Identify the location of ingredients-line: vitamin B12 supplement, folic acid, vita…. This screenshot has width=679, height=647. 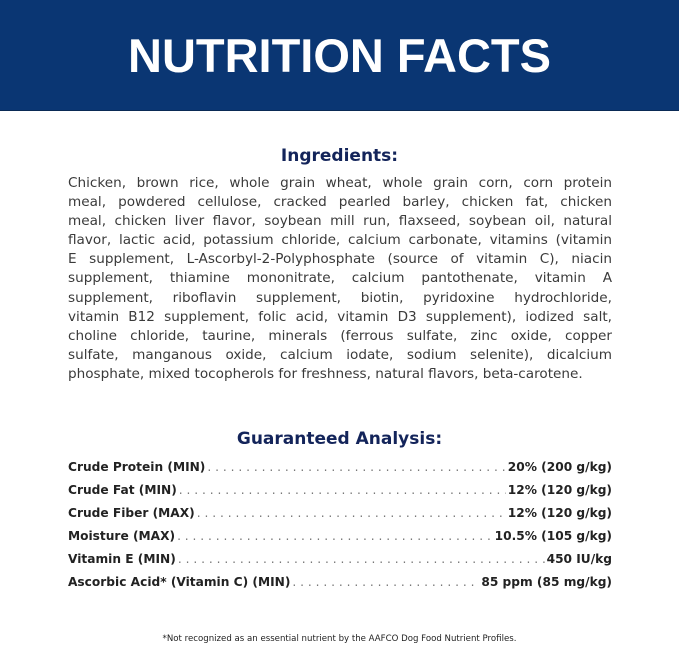
(340, 316).